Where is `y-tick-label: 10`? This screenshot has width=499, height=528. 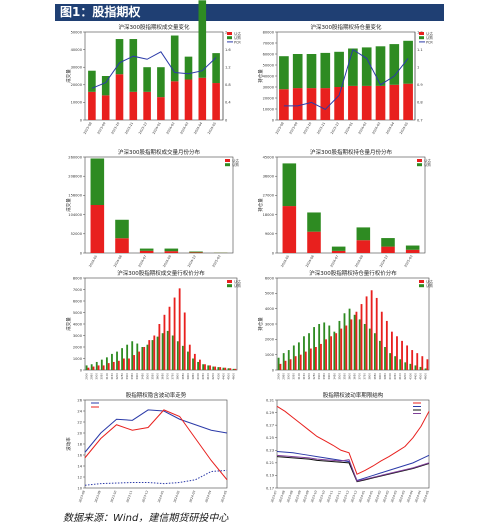 y-tick-label: 10 is located at coordinates (79, 488).